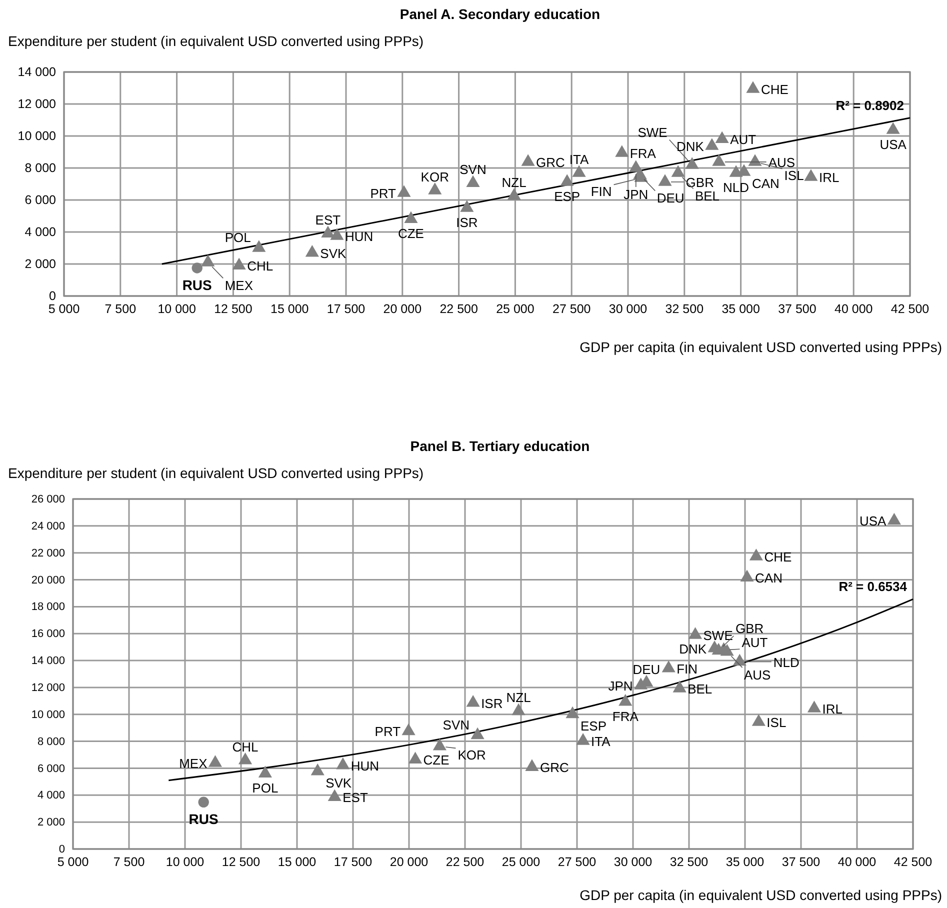 The height and width of the screenshot is (908, 947). Describe the element at coordinates (689, 861) in the screenshot. I see `x-tick-label: 32 500` at that location.